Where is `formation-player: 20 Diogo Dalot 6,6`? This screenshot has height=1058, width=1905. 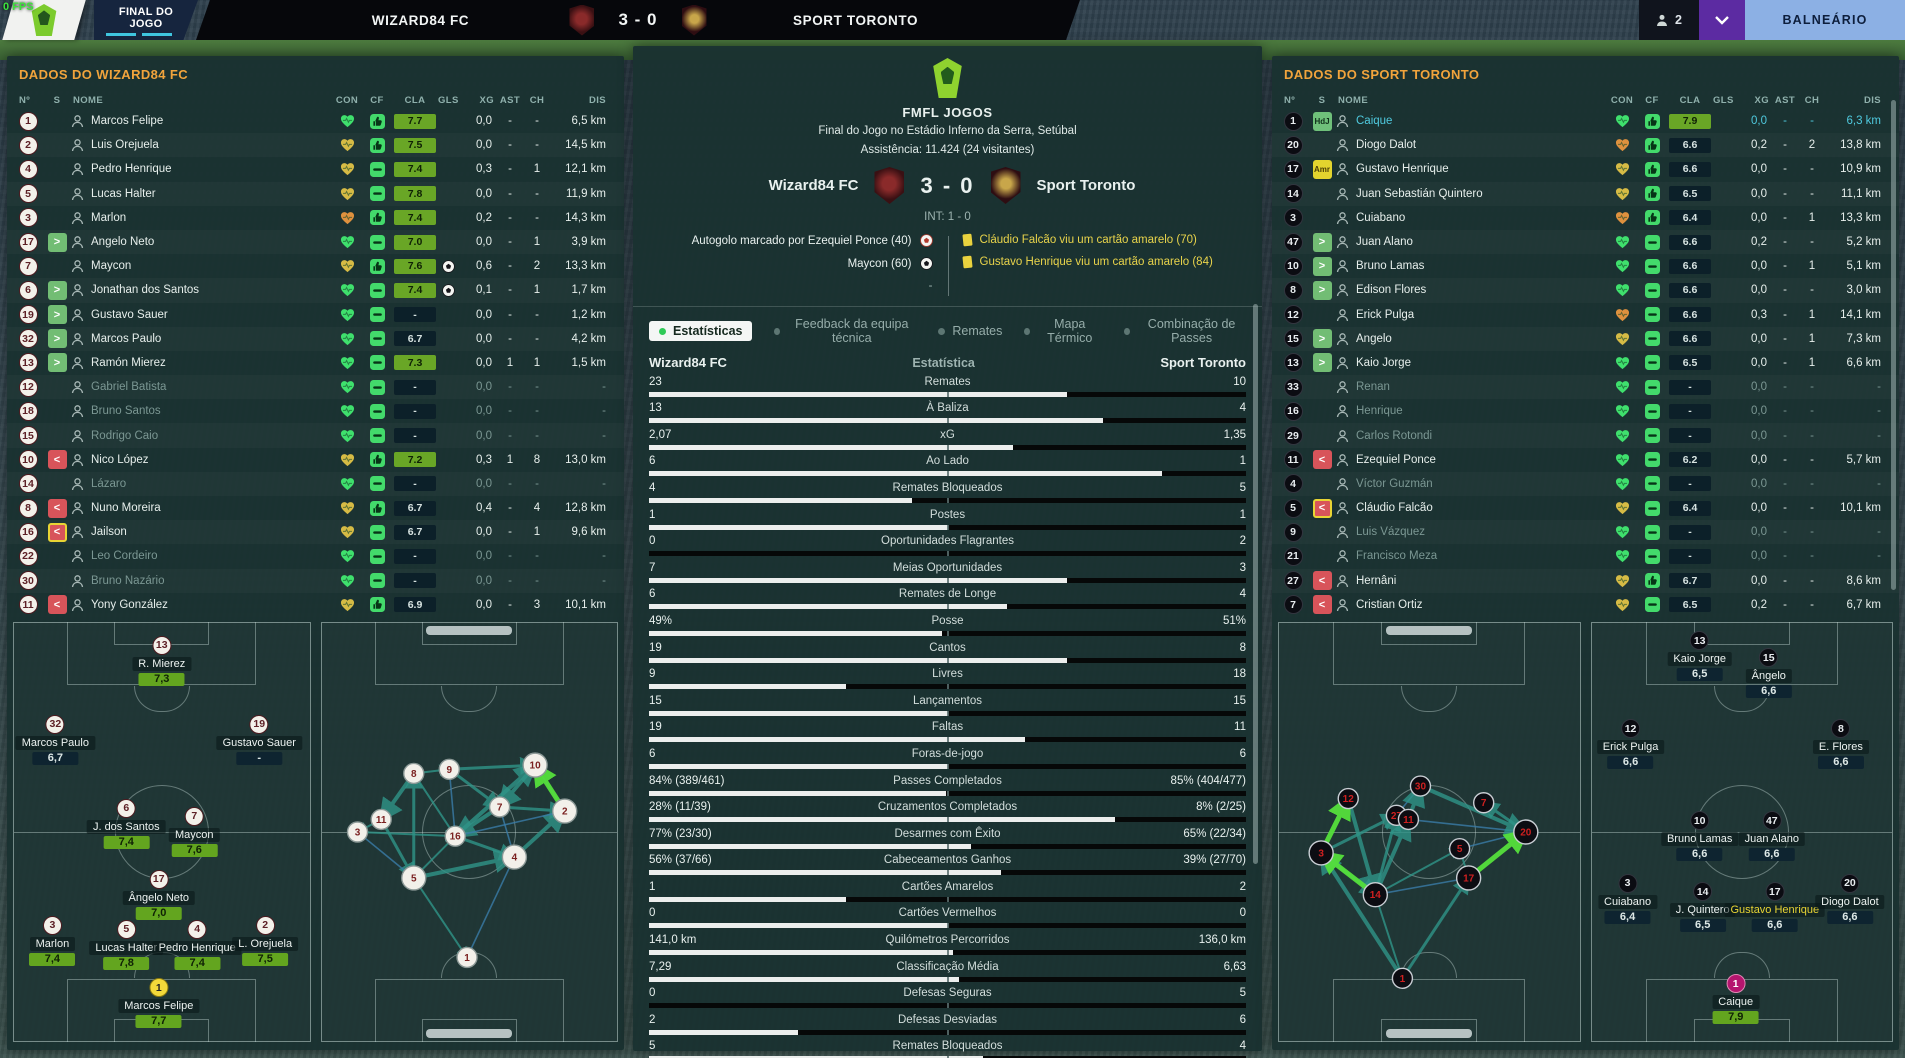
formation-player: 20 Diogo Dalot 6,6 is located at coordinates (1850, 898).